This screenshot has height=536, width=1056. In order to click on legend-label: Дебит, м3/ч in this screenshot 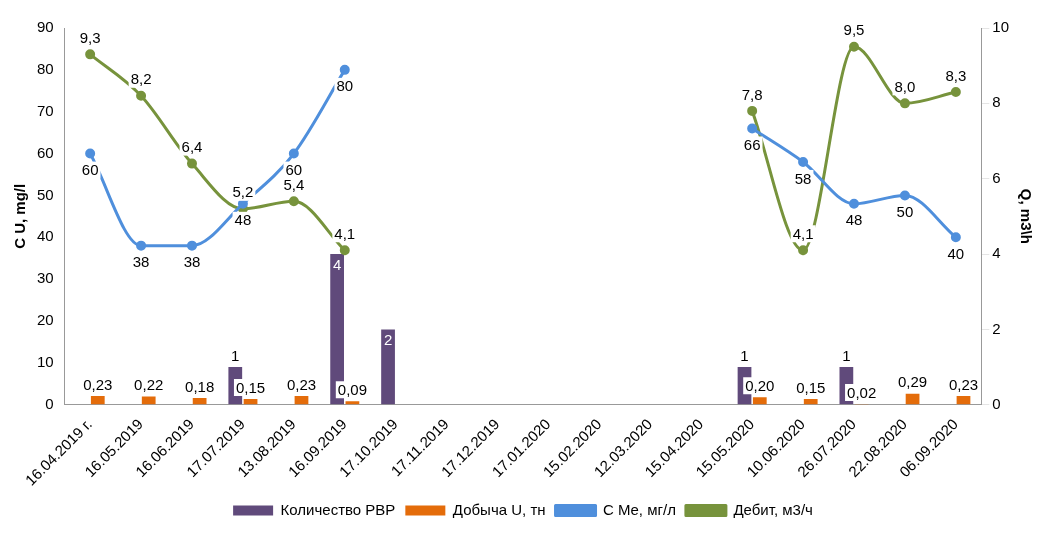, I will do `click(773, 509)`.